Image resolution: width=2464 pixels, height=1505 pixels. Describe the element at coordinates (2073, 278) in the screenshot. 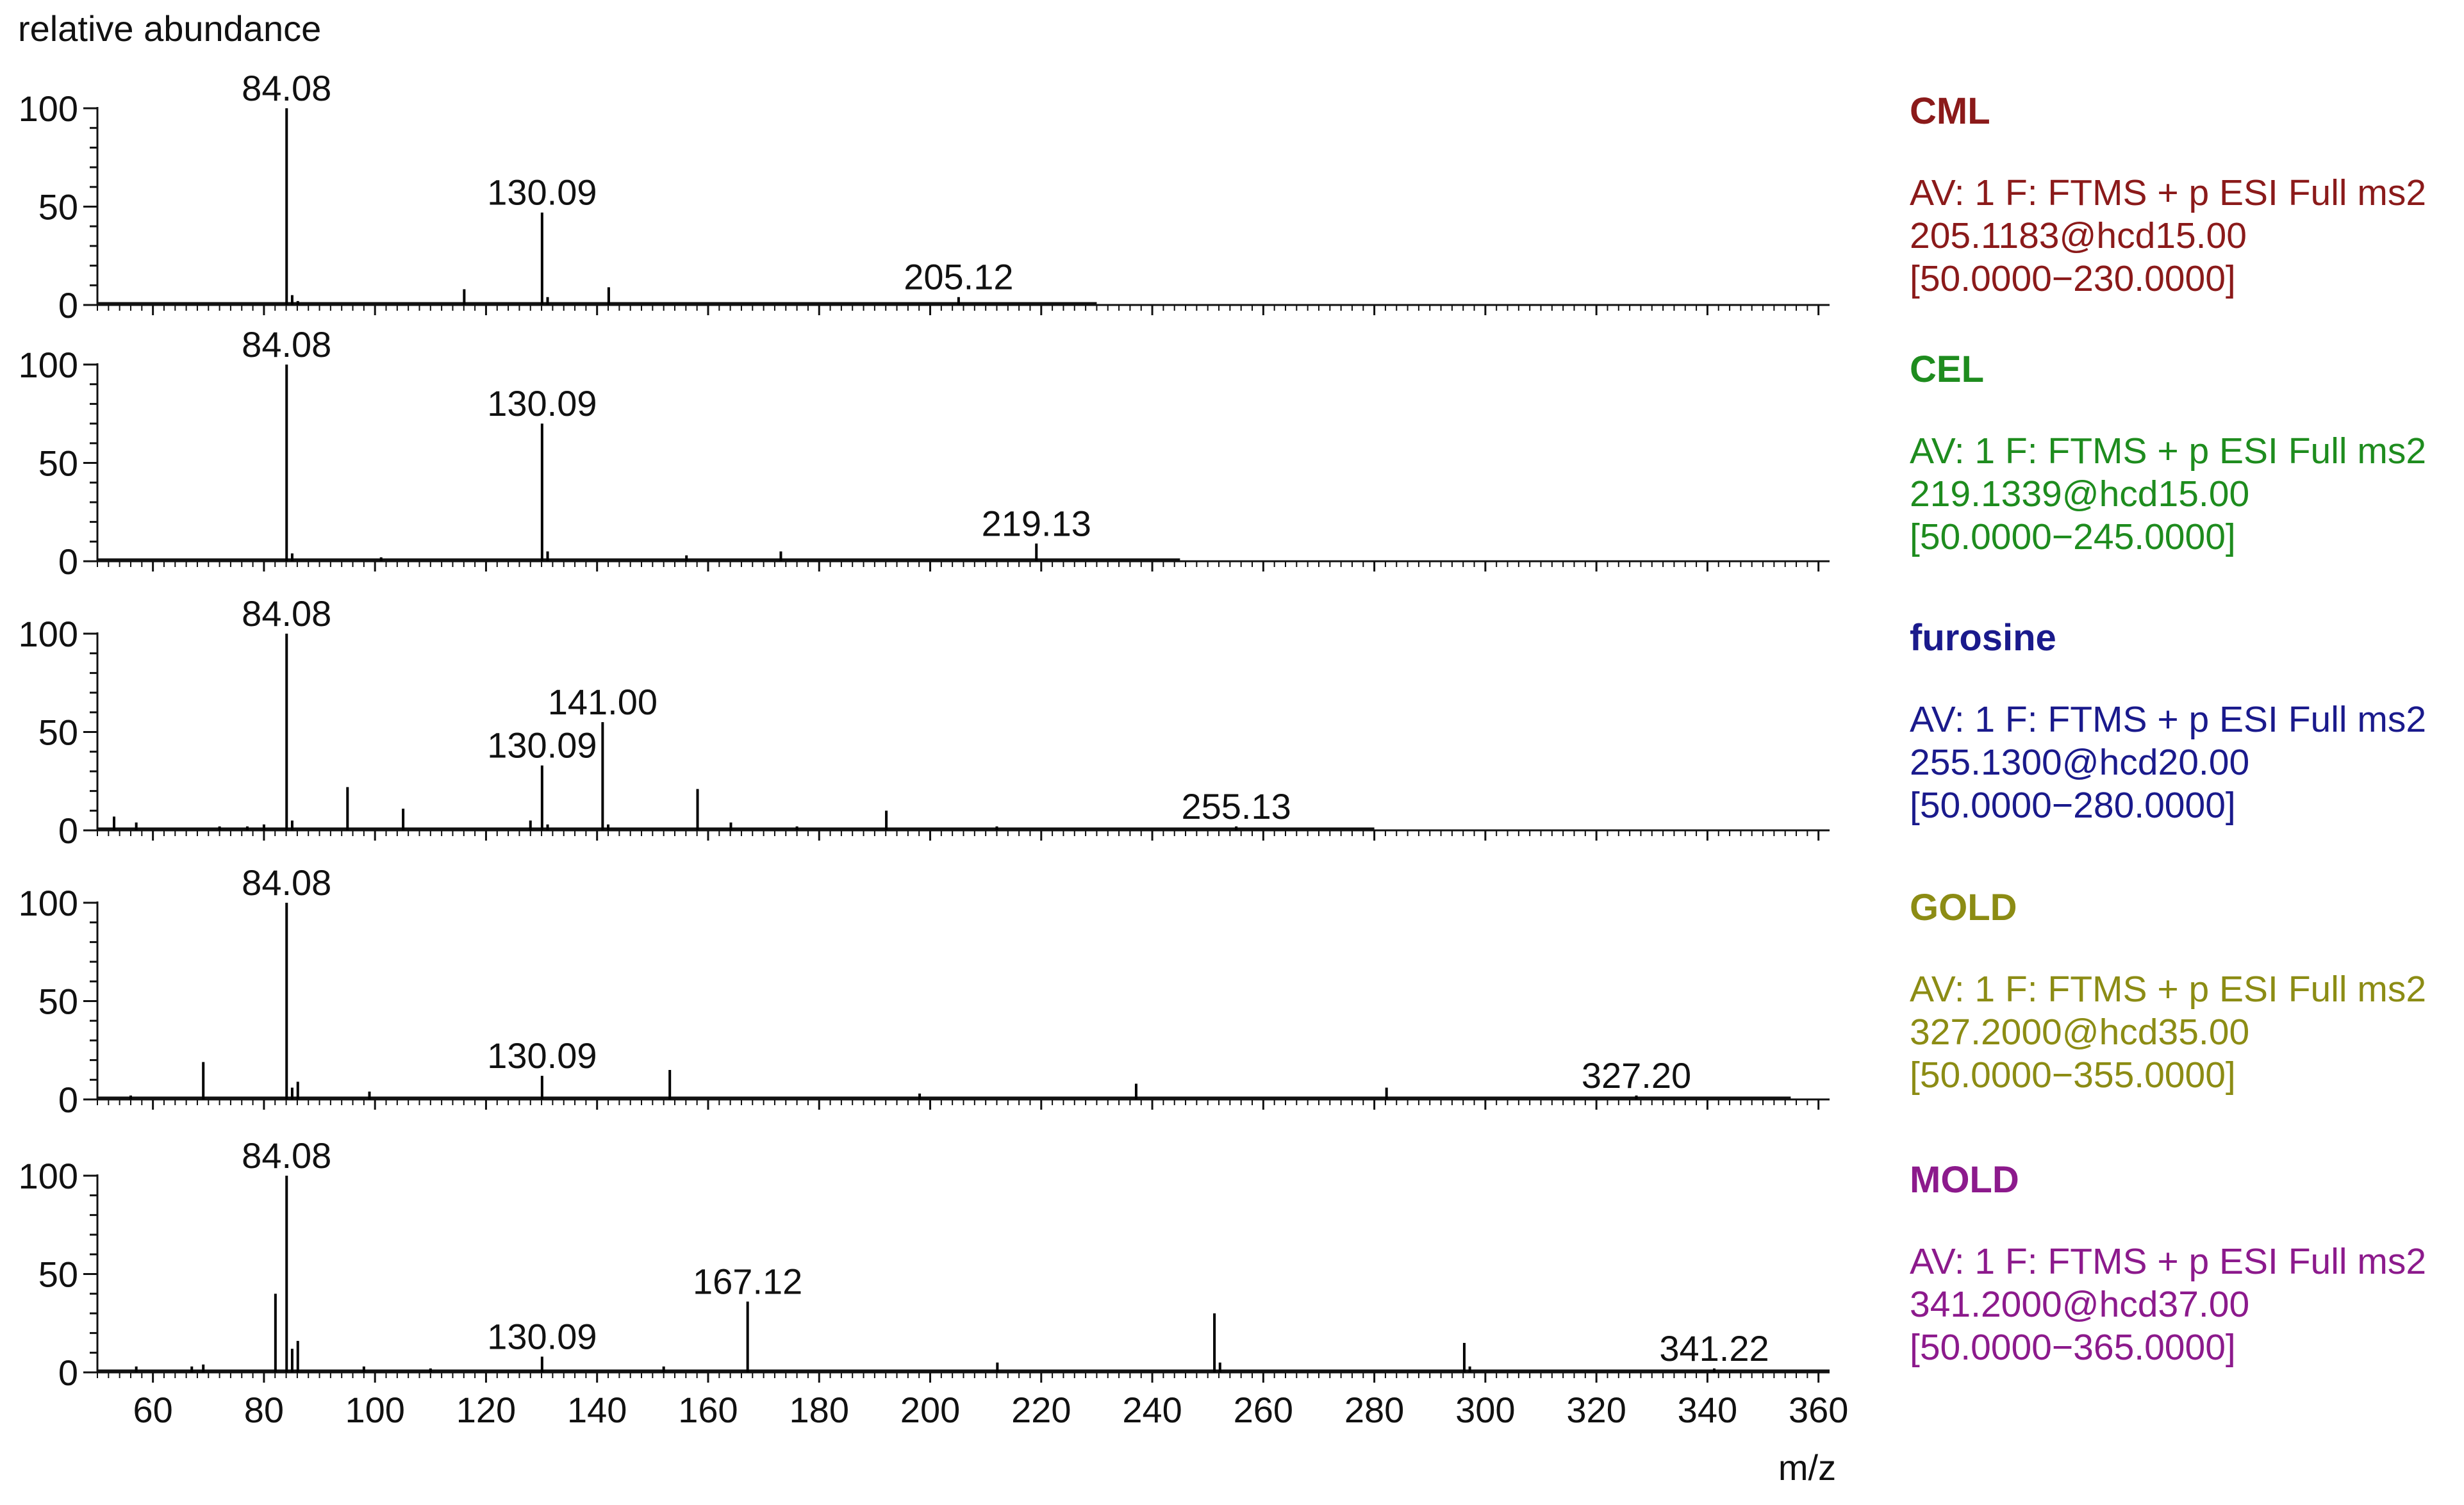

I see `legend-cml-range: [50.0000−230.0000]` at that location.